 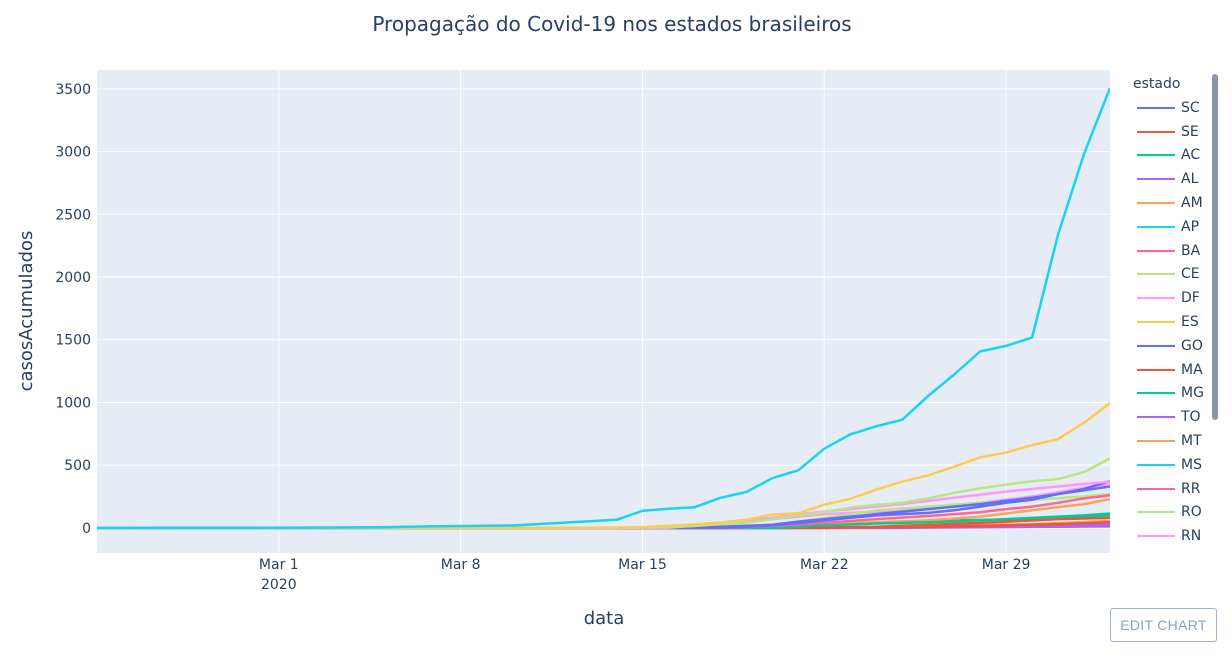 I want to click on legend-item-to: TO, so click(x=1173, y=417).